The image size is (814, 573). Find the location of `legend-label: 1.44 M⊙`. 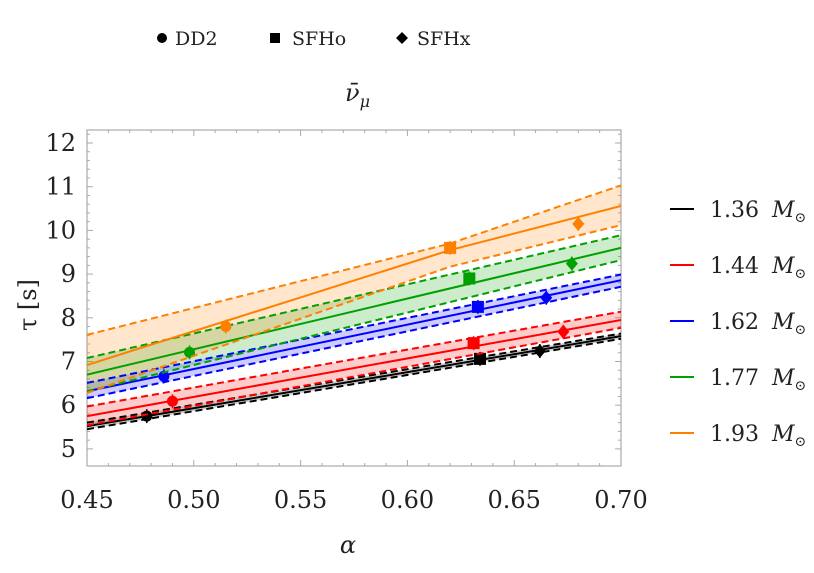

legend-label: 1.44 M⊙ is located at coordinates (758, 268).